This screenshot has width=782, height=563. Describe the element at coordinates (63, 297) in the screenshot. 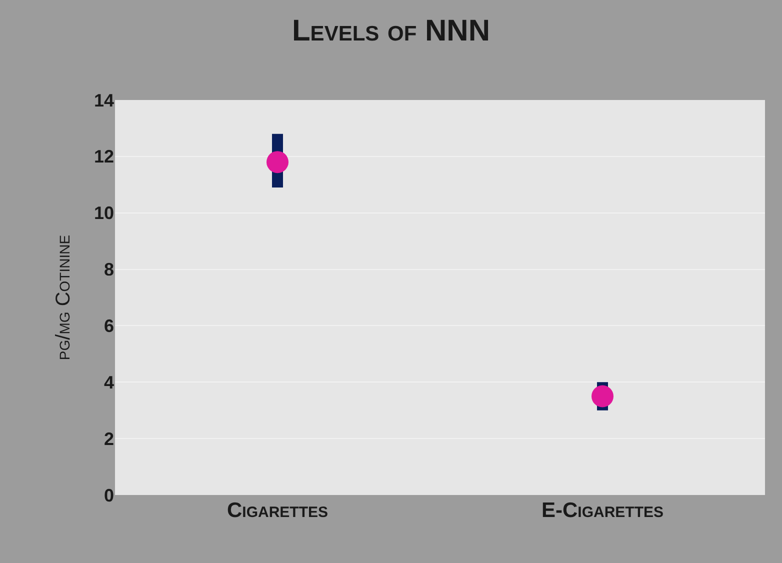

I see `y-axis-title: pg/mg Cotinine` at that location.